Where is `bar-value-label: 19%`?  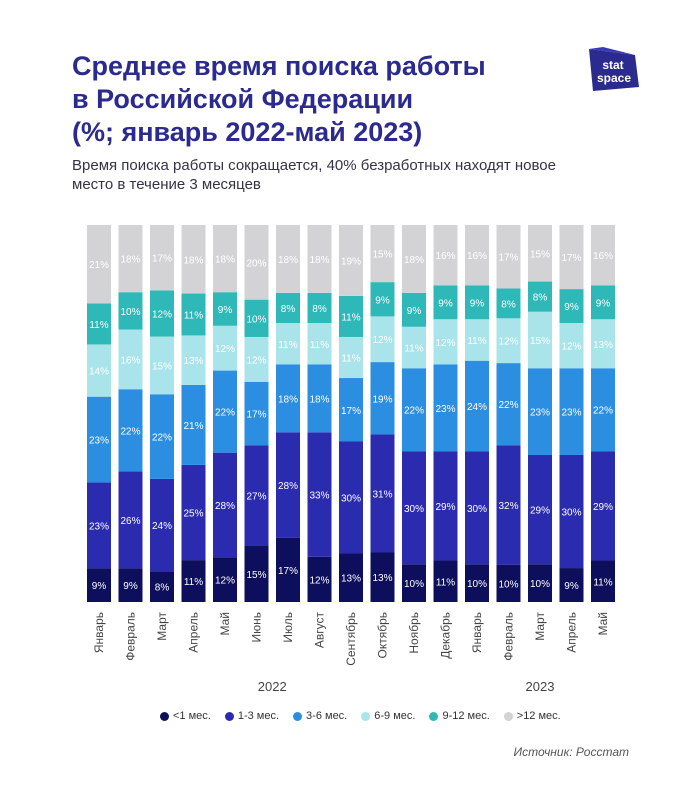
bar-value-label: 19% is located at coordinates (351, 261).